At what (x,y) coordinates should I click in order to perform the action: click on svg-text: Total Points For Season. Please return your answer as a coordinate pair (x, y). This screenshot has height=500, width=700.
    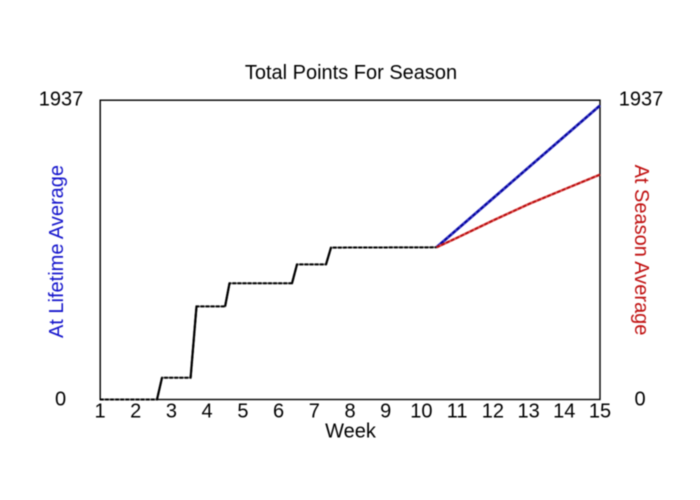
    Looking at the image, I should click on (351, 73).